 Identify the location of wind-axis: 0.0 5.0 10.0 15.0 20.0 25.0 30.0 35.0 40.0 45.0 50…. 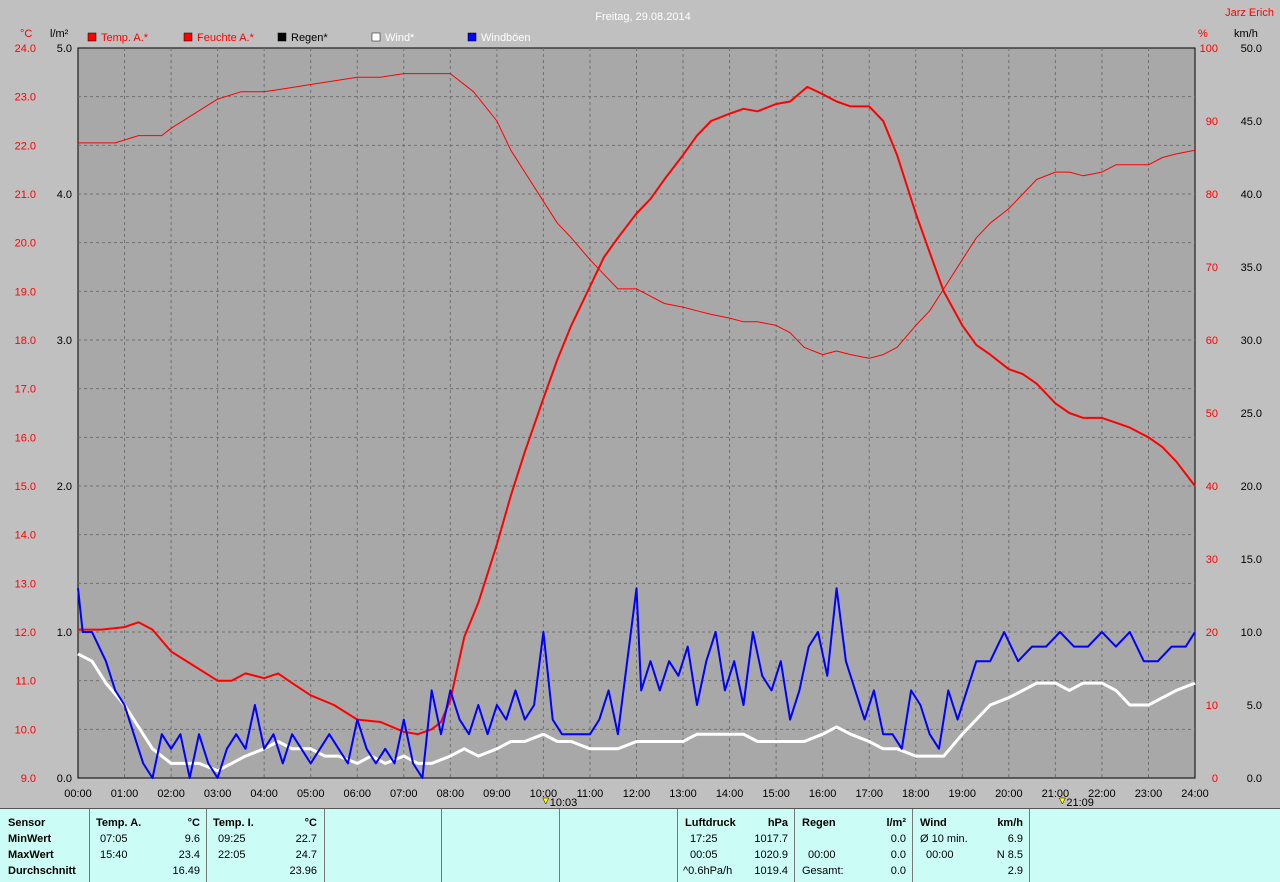
(1251, 414).